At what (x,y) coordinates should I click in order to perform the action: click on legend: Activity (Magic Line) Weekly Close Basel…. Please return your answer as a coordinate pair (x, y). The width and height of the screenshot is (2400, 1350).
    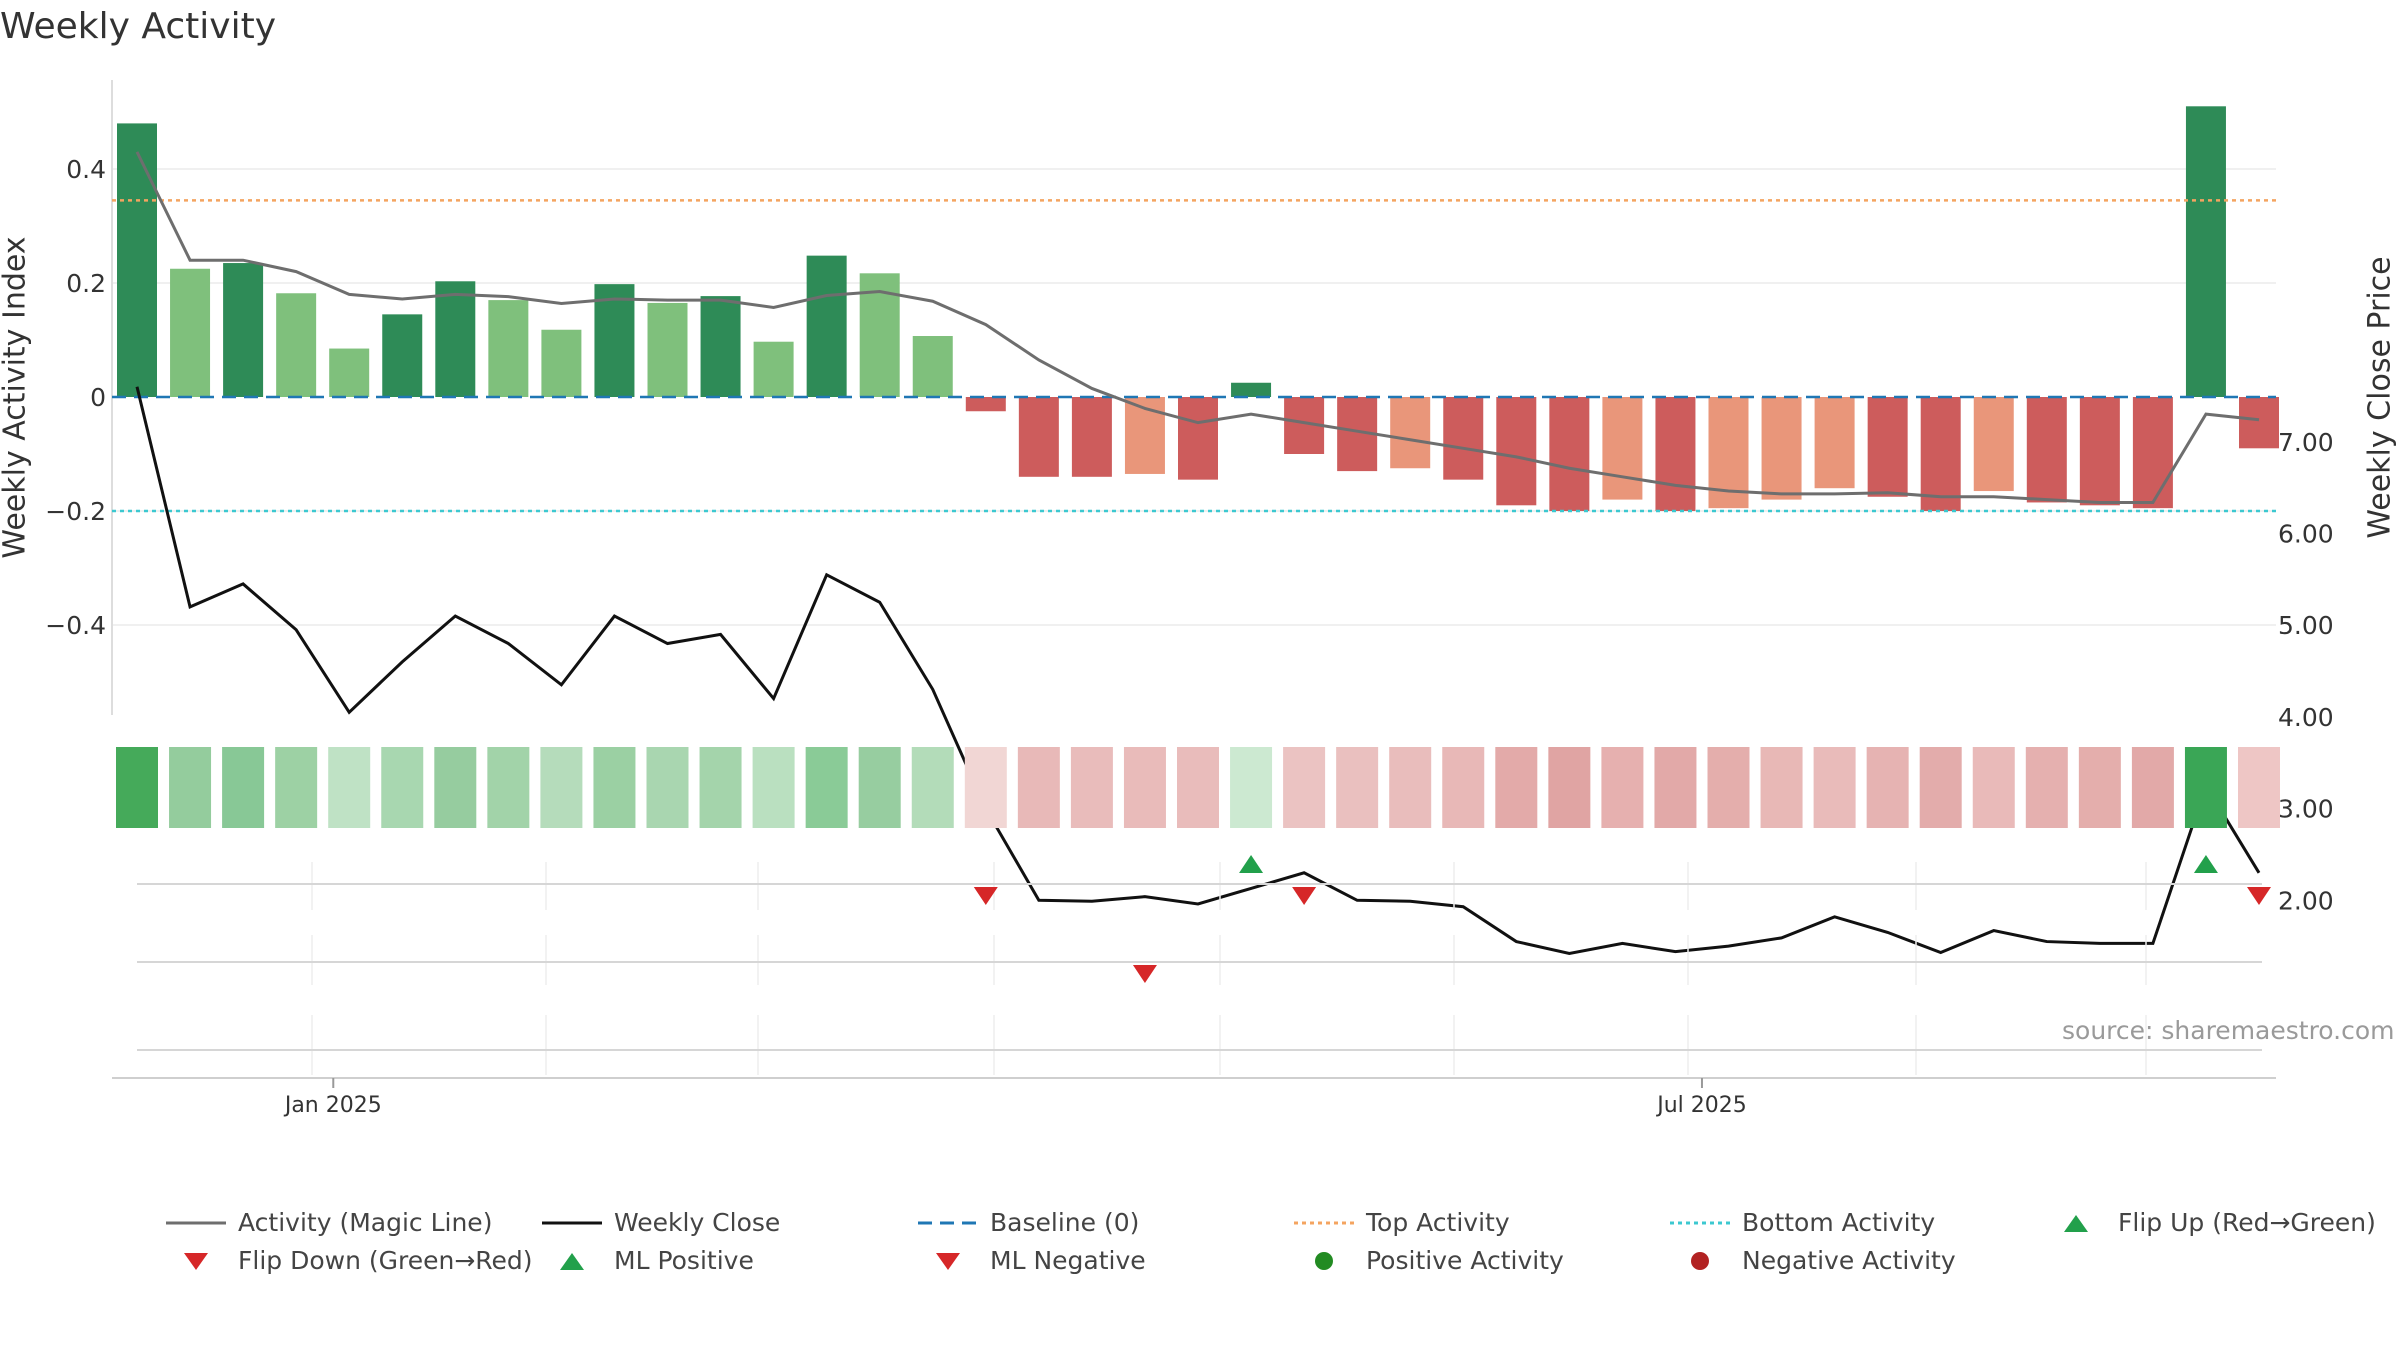
    Looking at the image, I should click on (1280, 1248).